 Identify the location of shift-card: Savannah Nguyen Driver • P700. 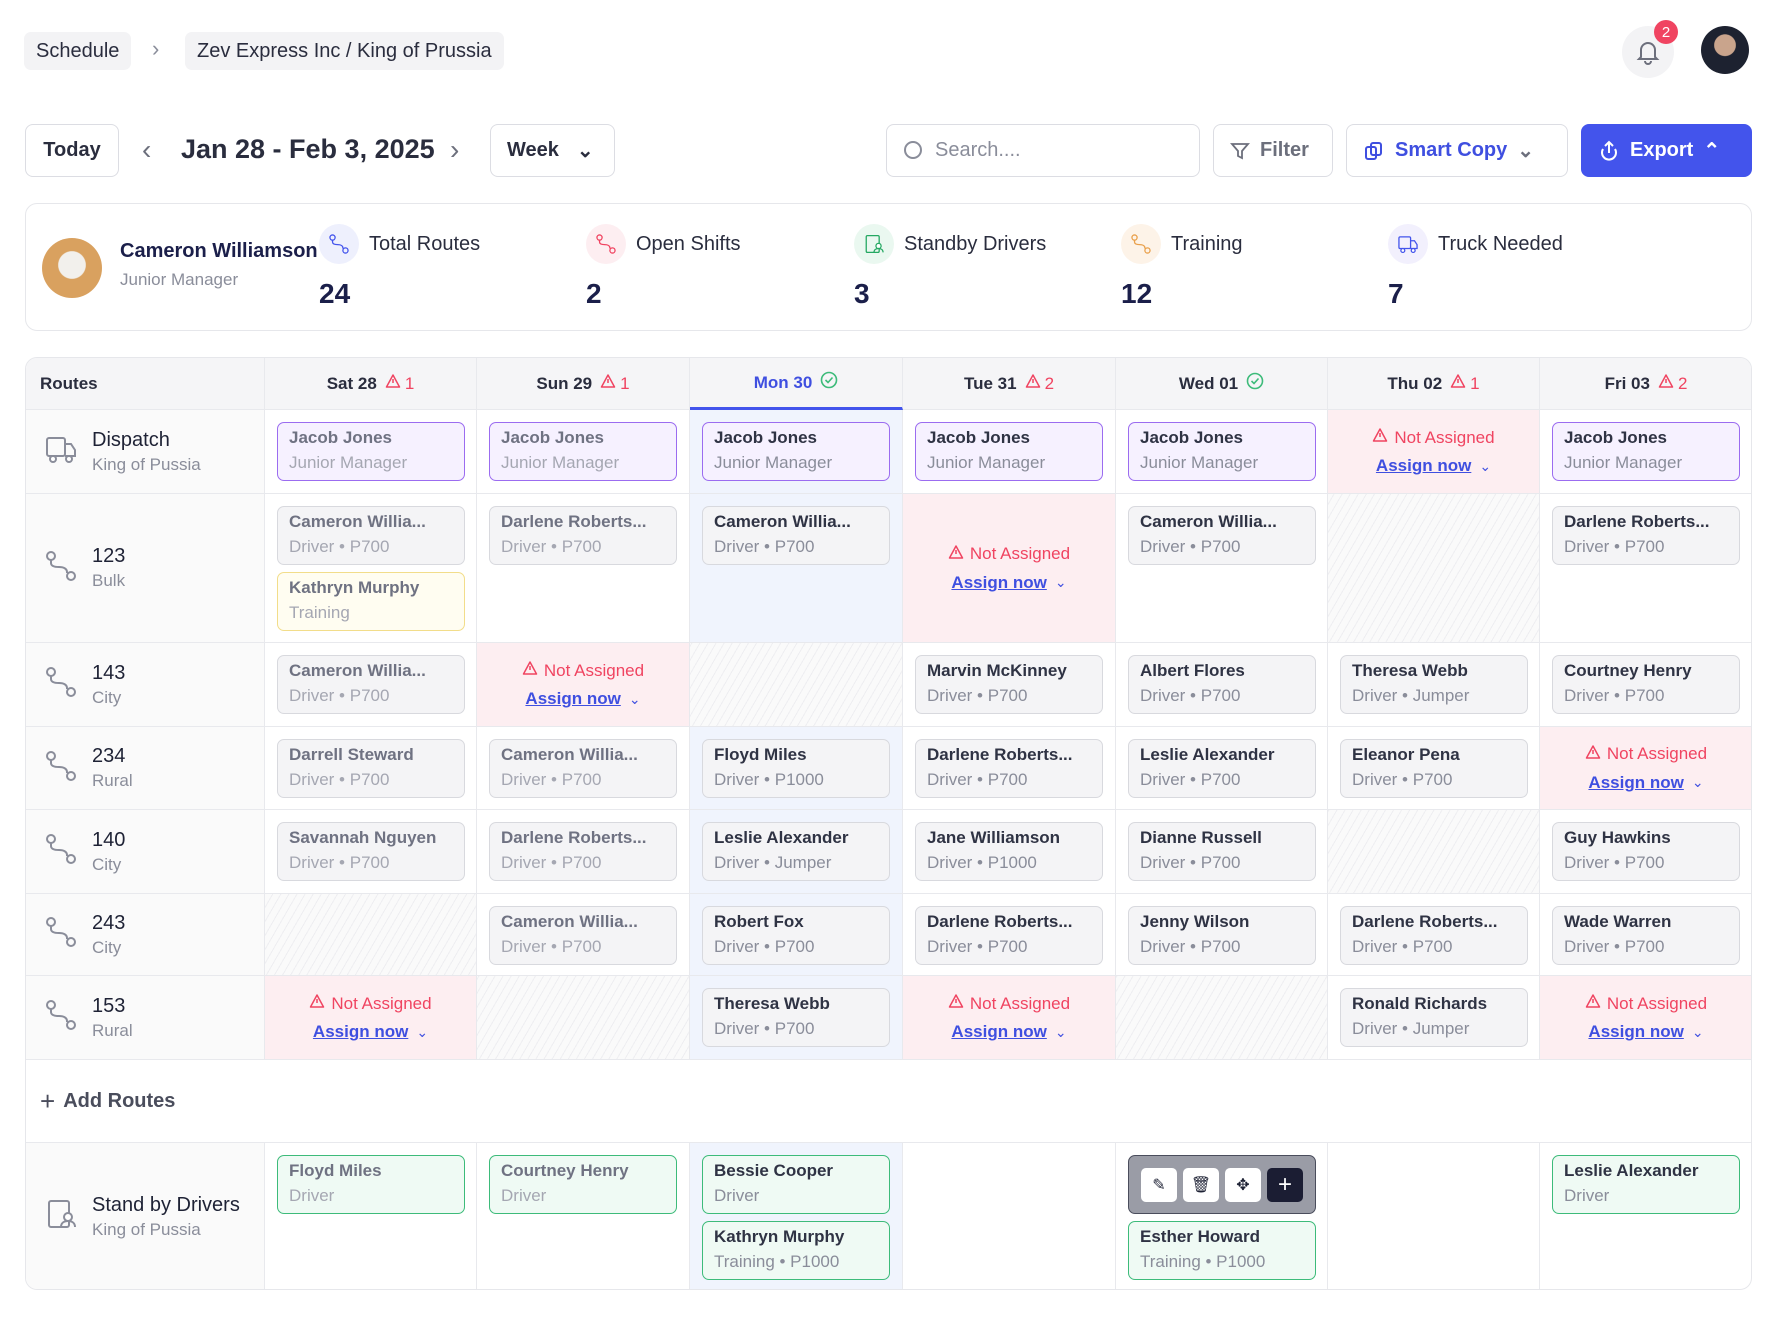
(371, 851).